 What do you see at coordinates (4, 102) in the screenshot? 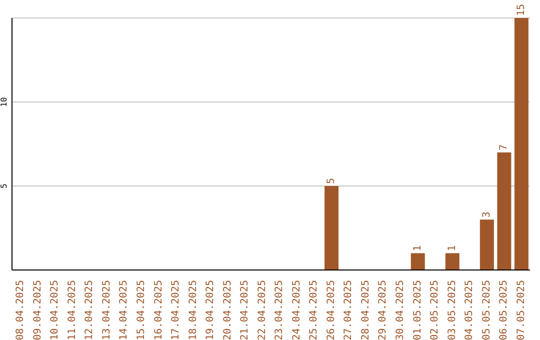
I see `y-tick-label: 10` at bounding box center [4, 102].